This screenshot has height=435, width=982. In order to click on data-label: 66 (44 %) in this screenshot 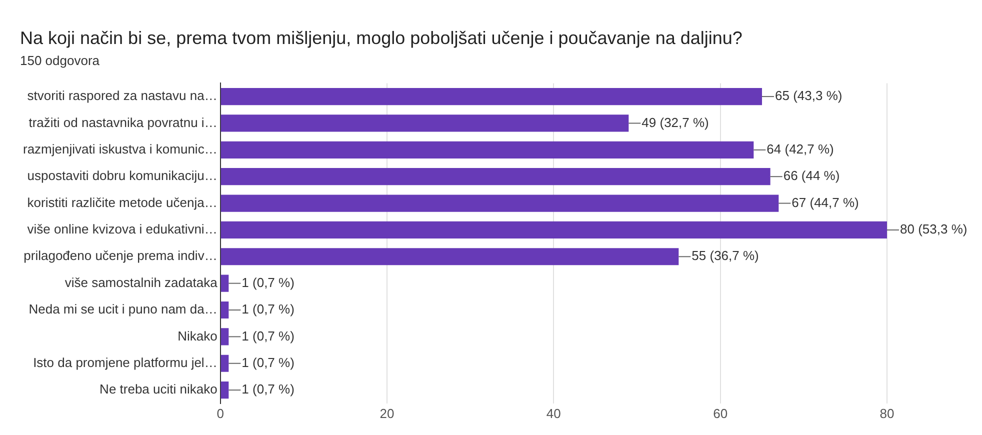, I will do `click(811, 176)`.